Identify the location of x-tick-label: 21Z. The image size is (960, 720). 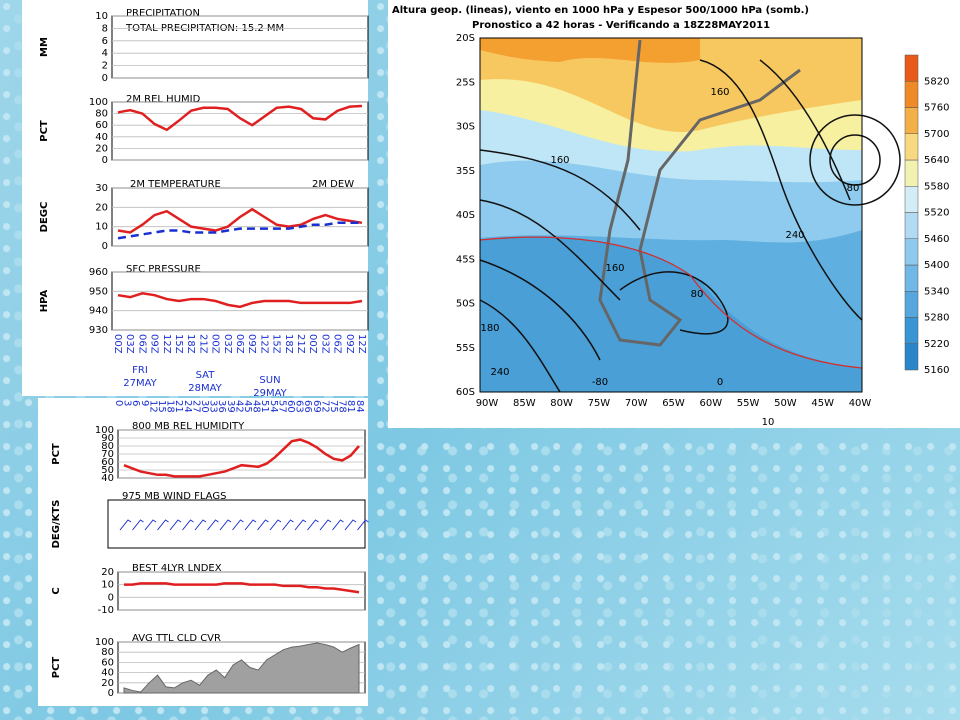
(300, 344).